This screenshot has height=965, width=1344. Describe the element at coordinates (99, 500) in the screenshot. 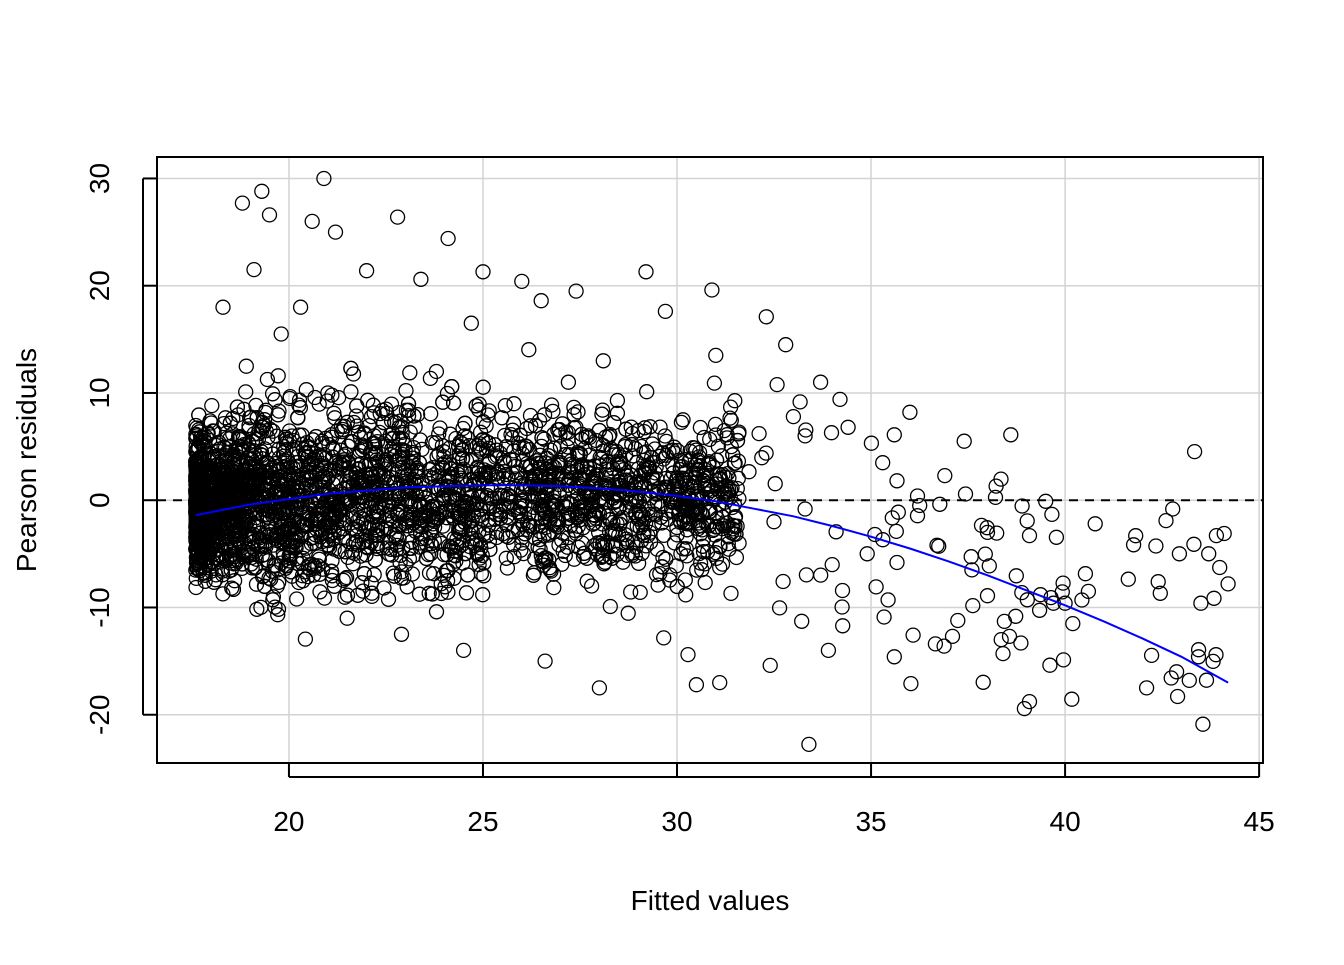

I see `y-tick-label: 0` at that location.